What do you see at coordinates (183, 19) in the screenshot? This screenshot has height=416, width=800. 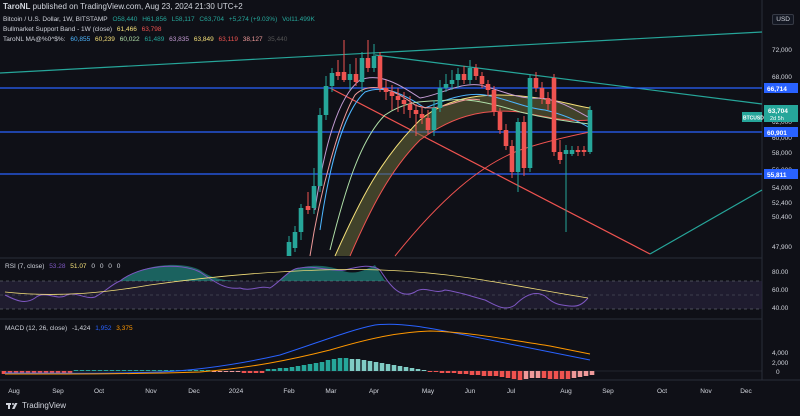 I see `low-value: L58,117` at bounding box center [183, 19].